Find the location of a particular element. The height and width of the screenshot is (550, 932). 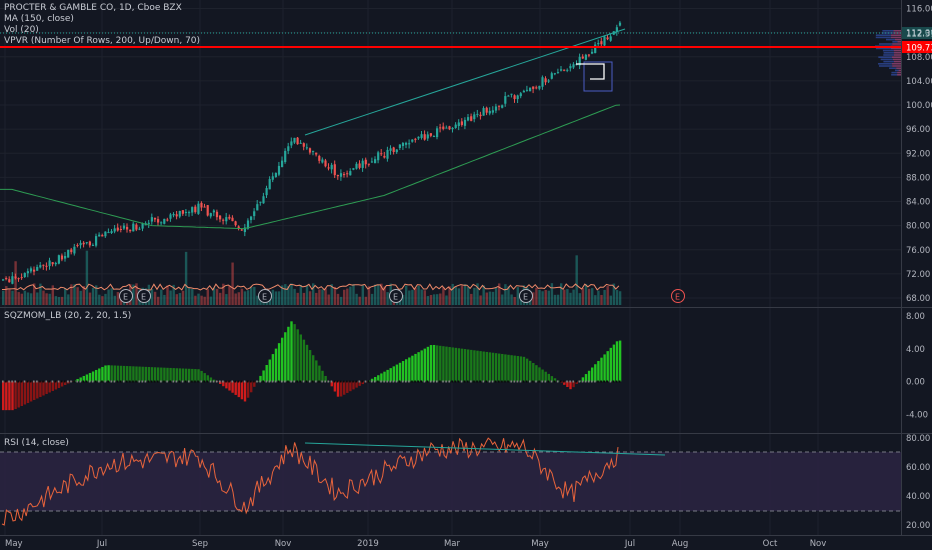

rsi-label: RSI (14, close) is located at coordinates (36, 443).